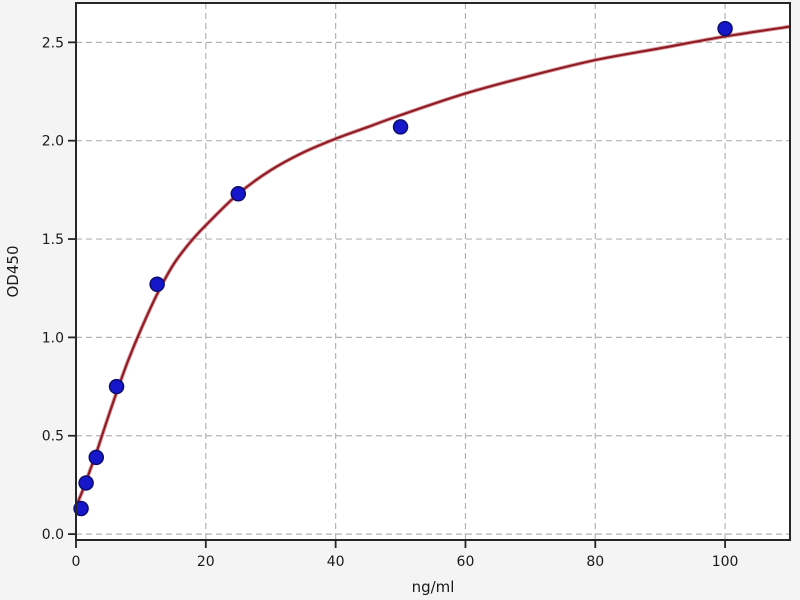 The height and width of the screenshot is (600, 800). What do you see at coordinates (725, 562) in the screenshot?
I see `x-tick-label: 100` at bounding box center [725, 562].